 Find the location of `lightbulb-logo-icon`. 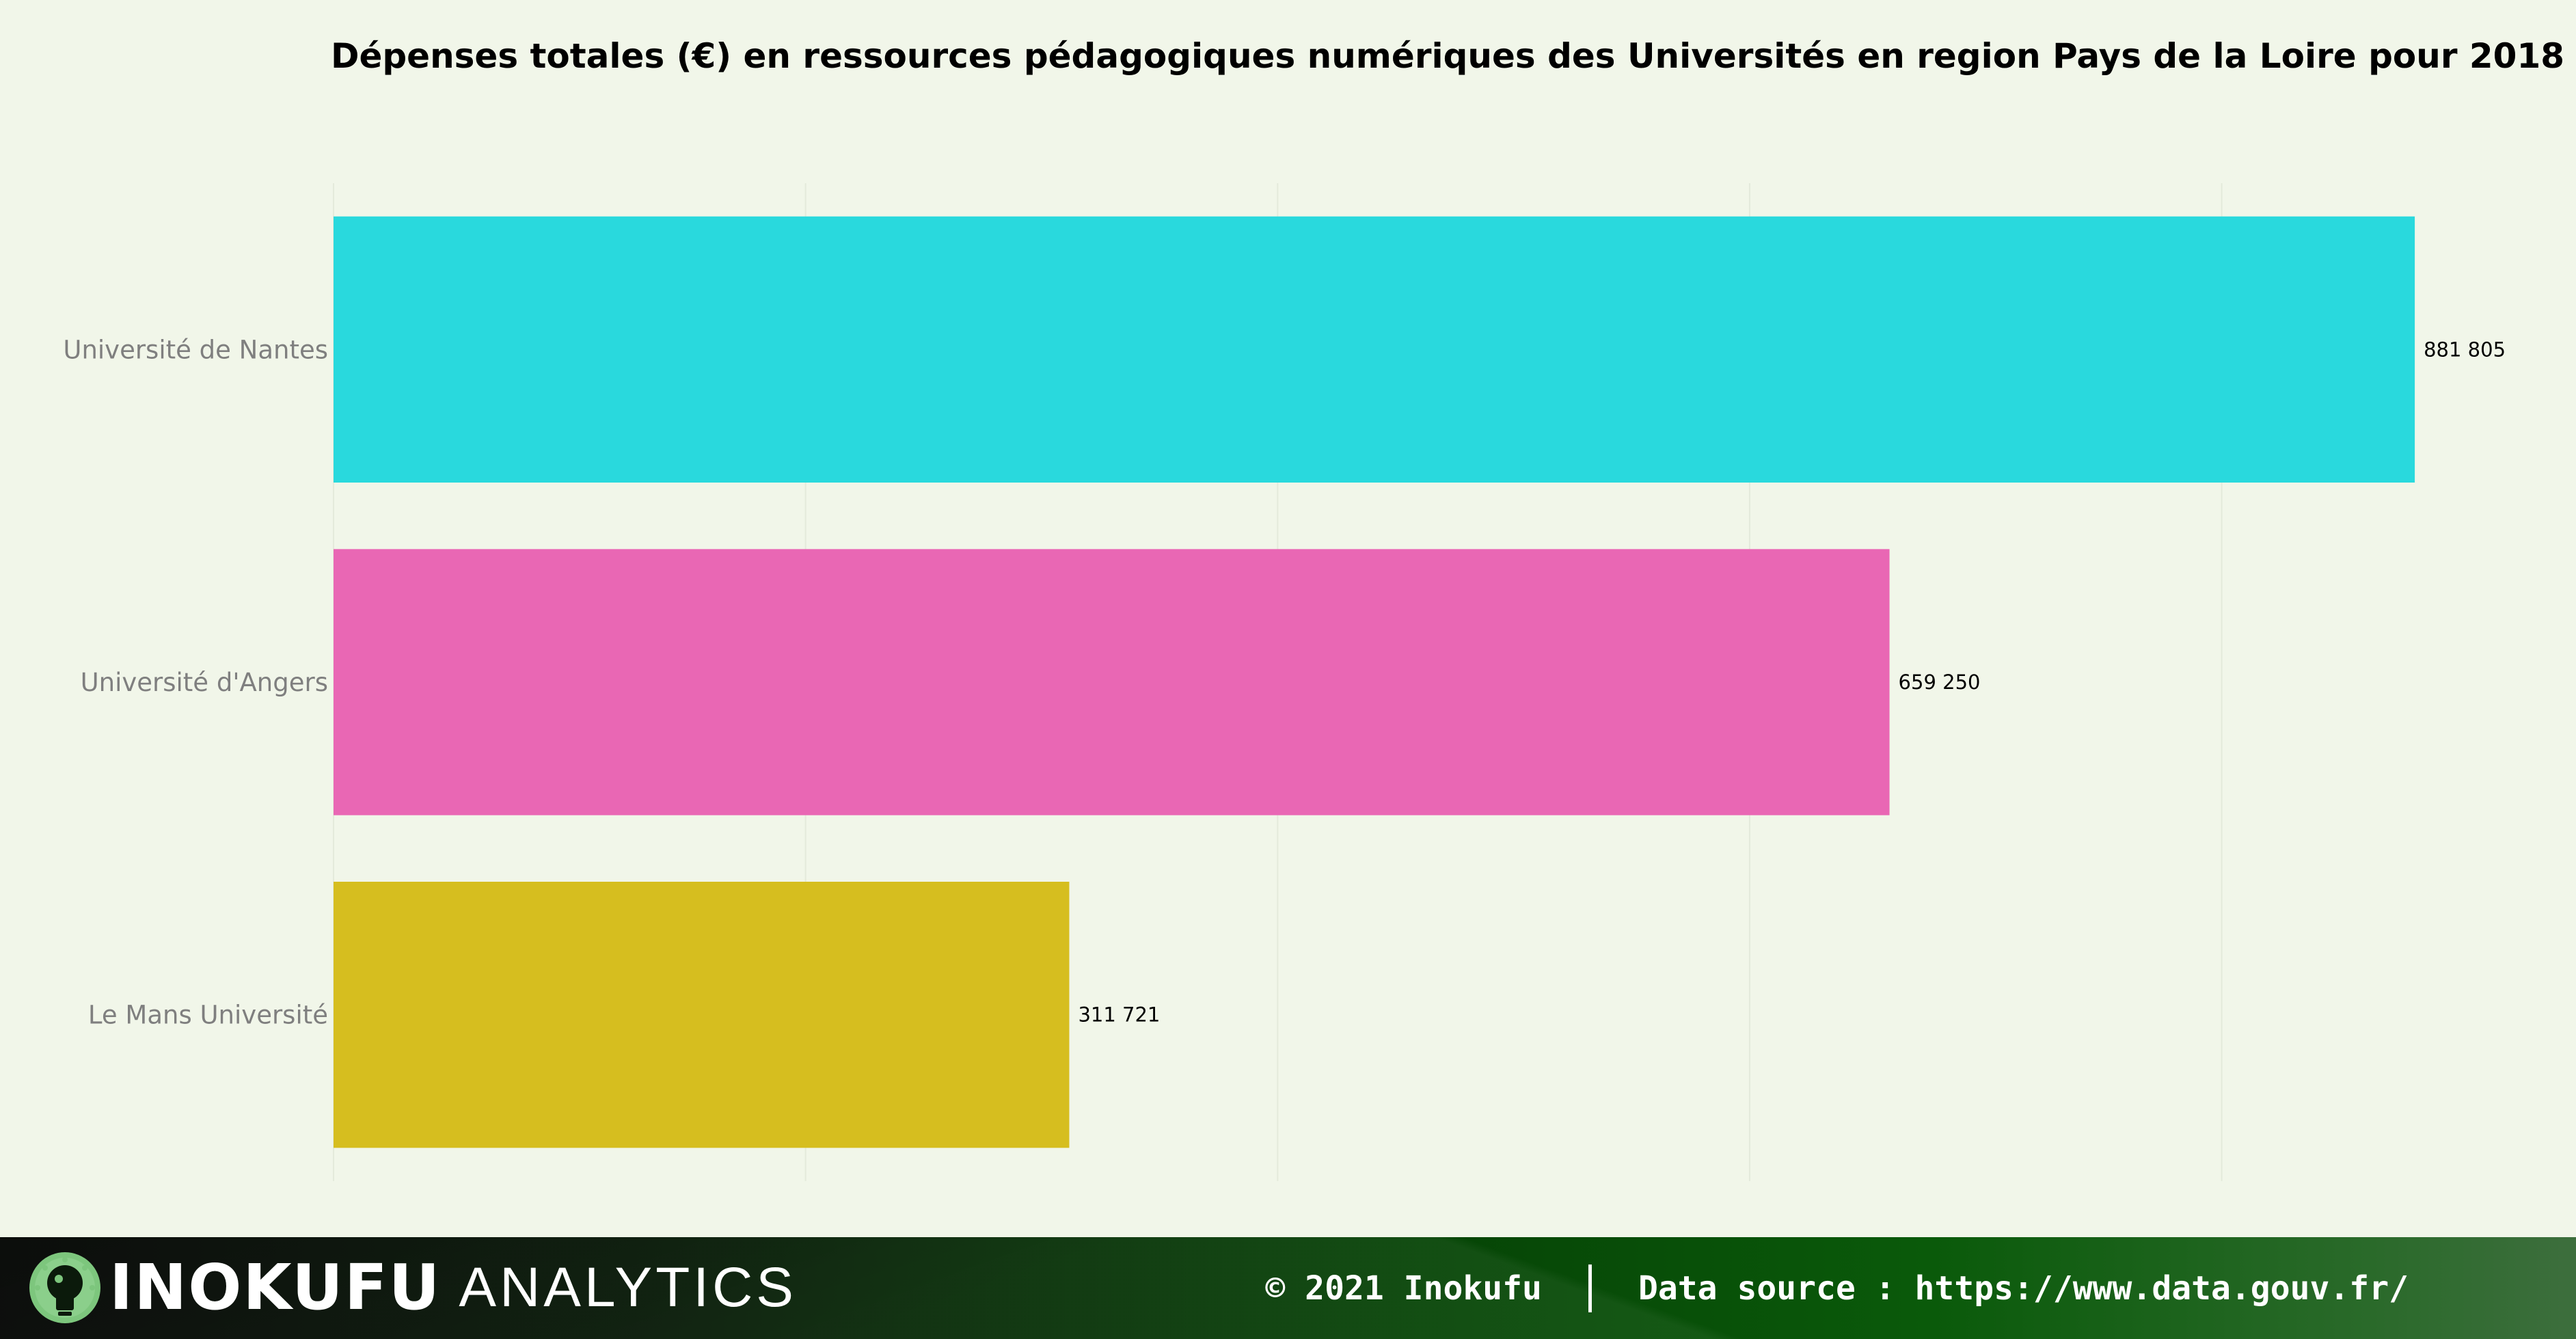

lightbulb-logo-icon is located at coordinates (64, 1287).